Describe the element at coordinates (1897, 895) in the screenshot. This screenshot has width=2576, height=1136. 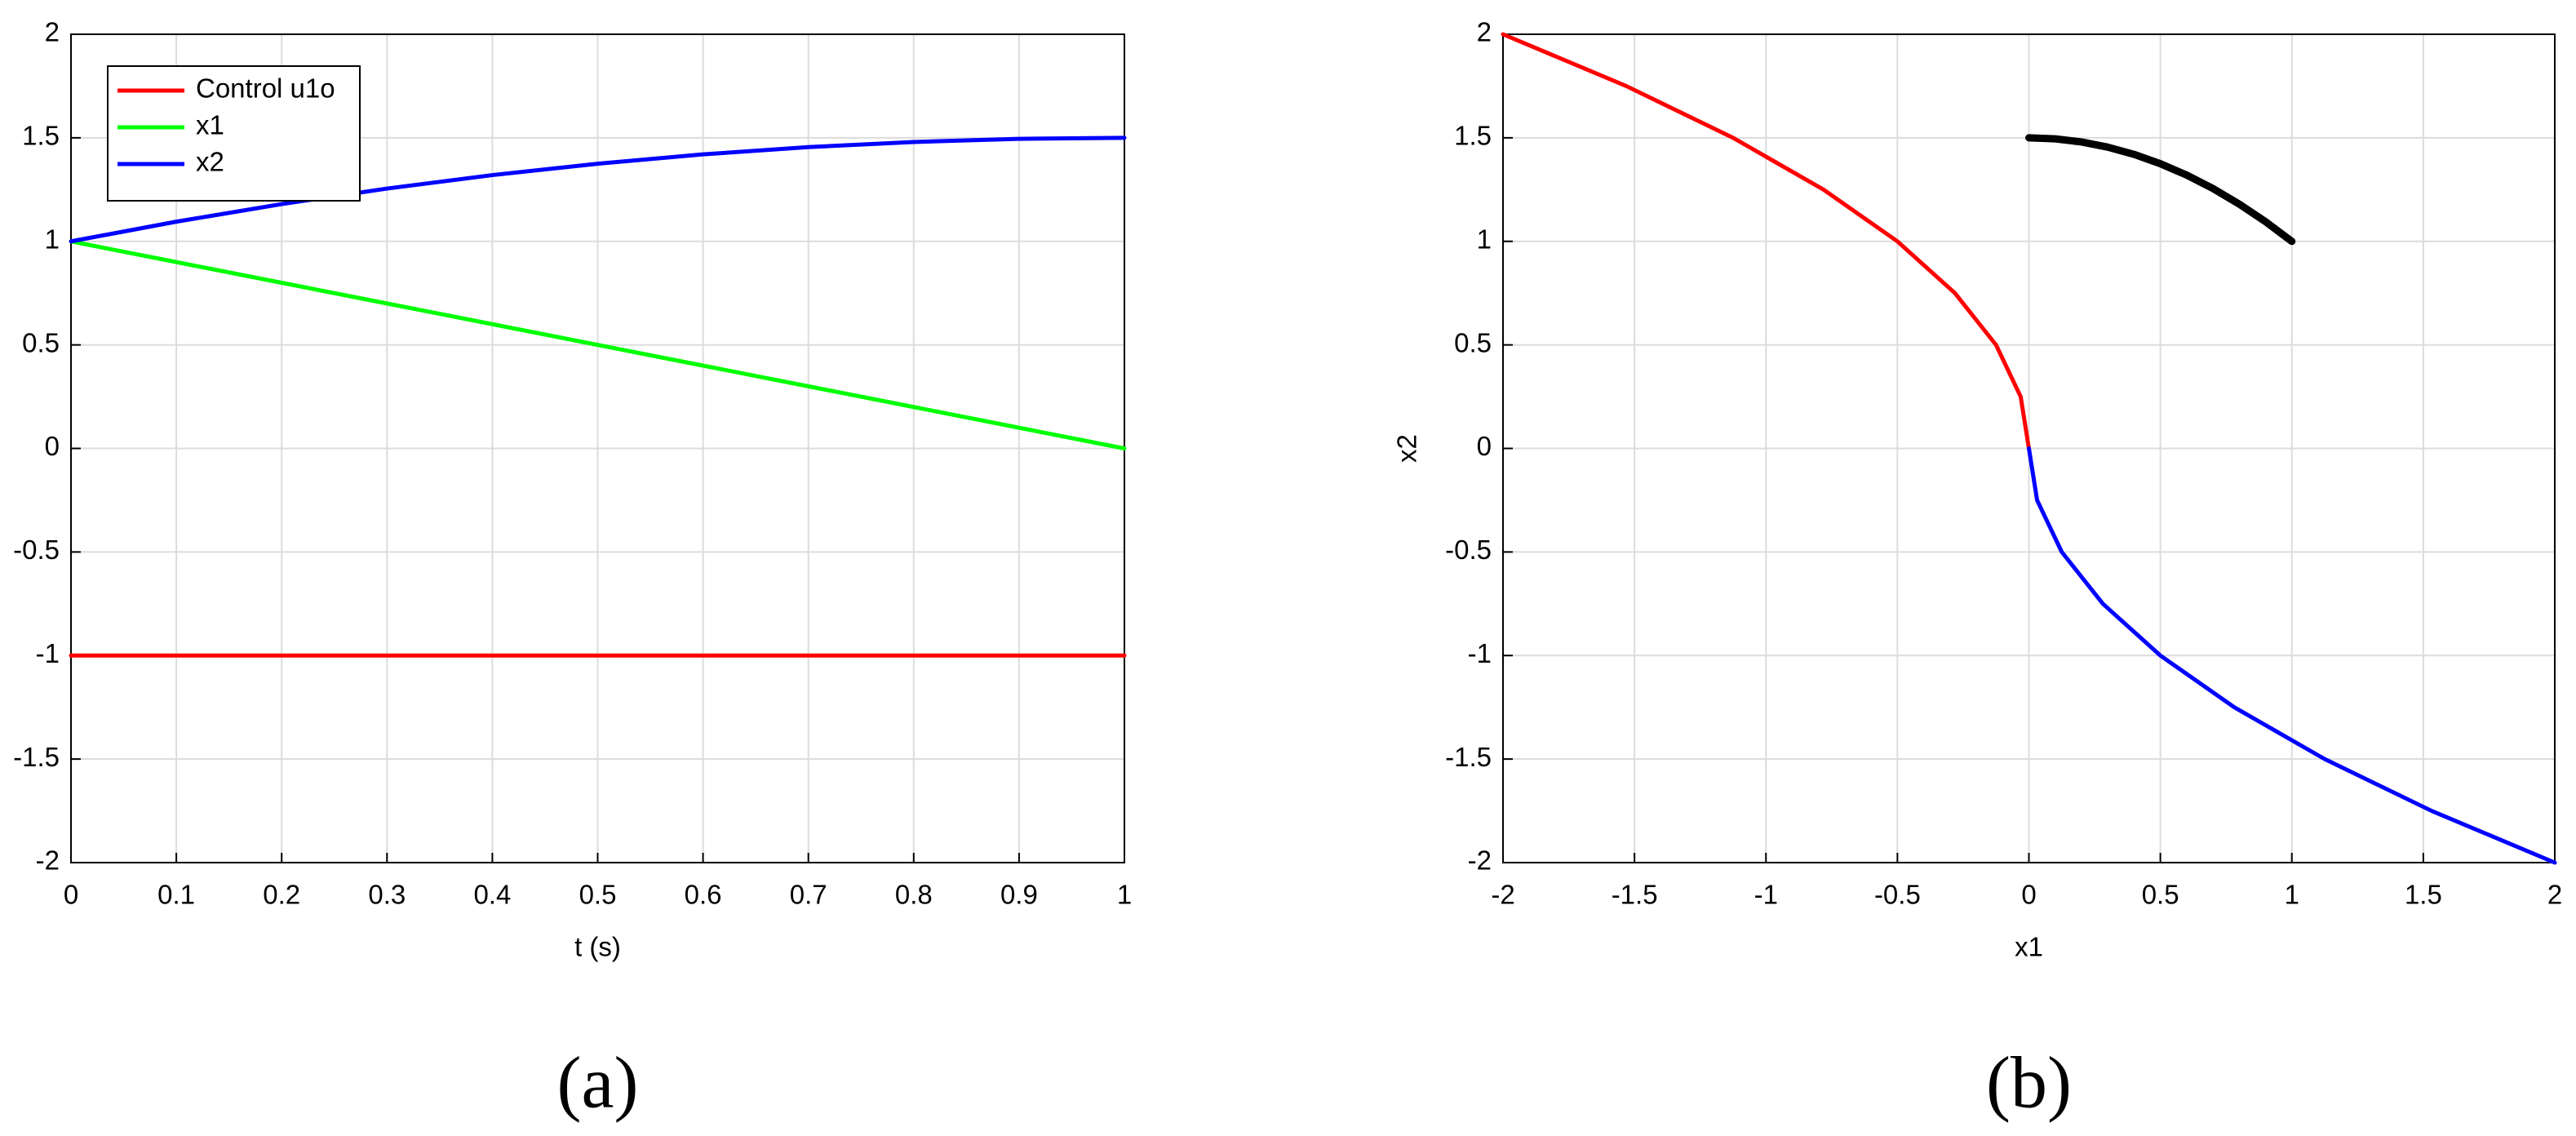
I see `x-tick-label: -0.5` at that location.